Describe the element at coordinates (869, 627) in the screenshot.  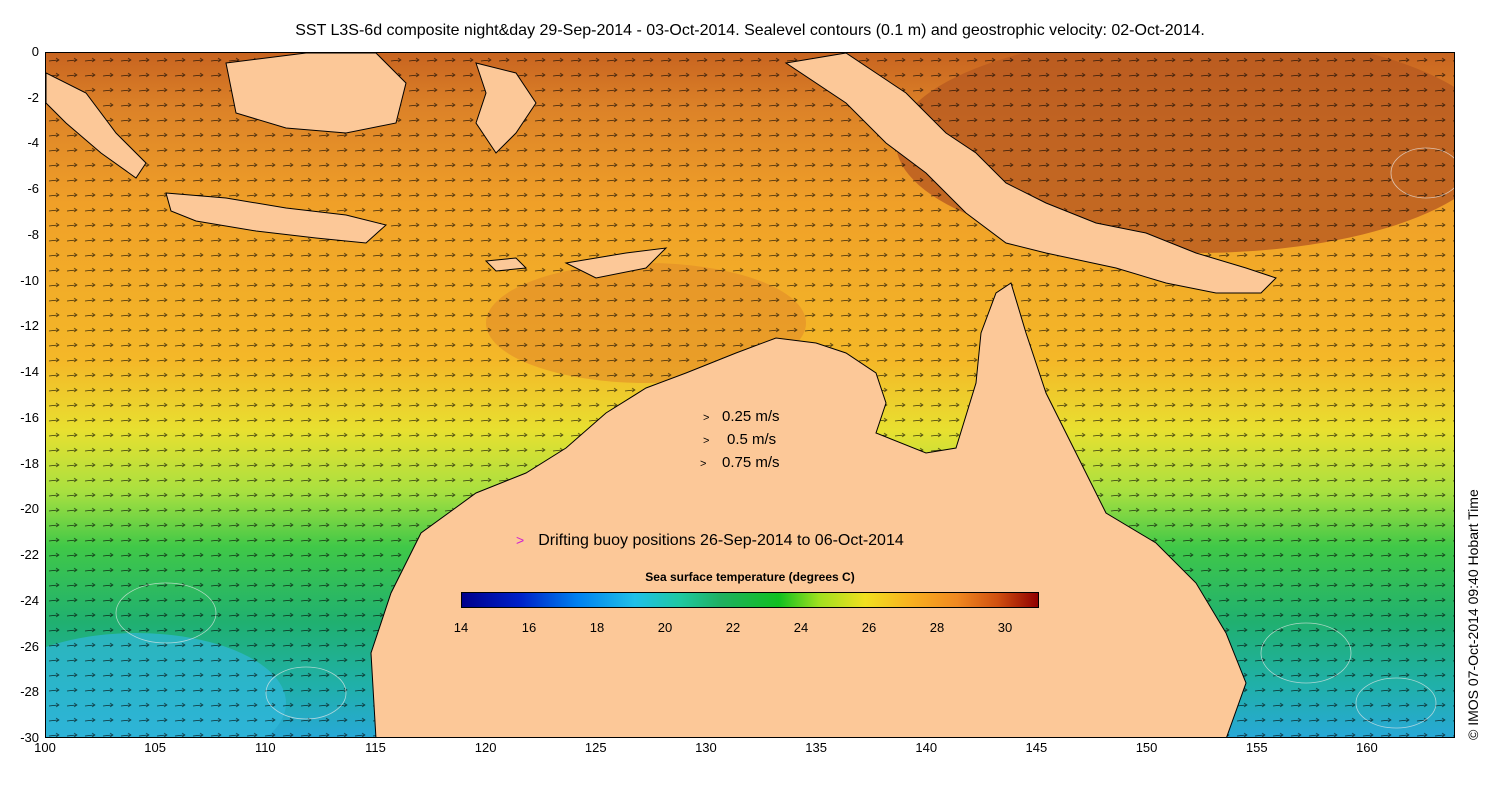
I see `colorbar-tick-label: 26` at that location.